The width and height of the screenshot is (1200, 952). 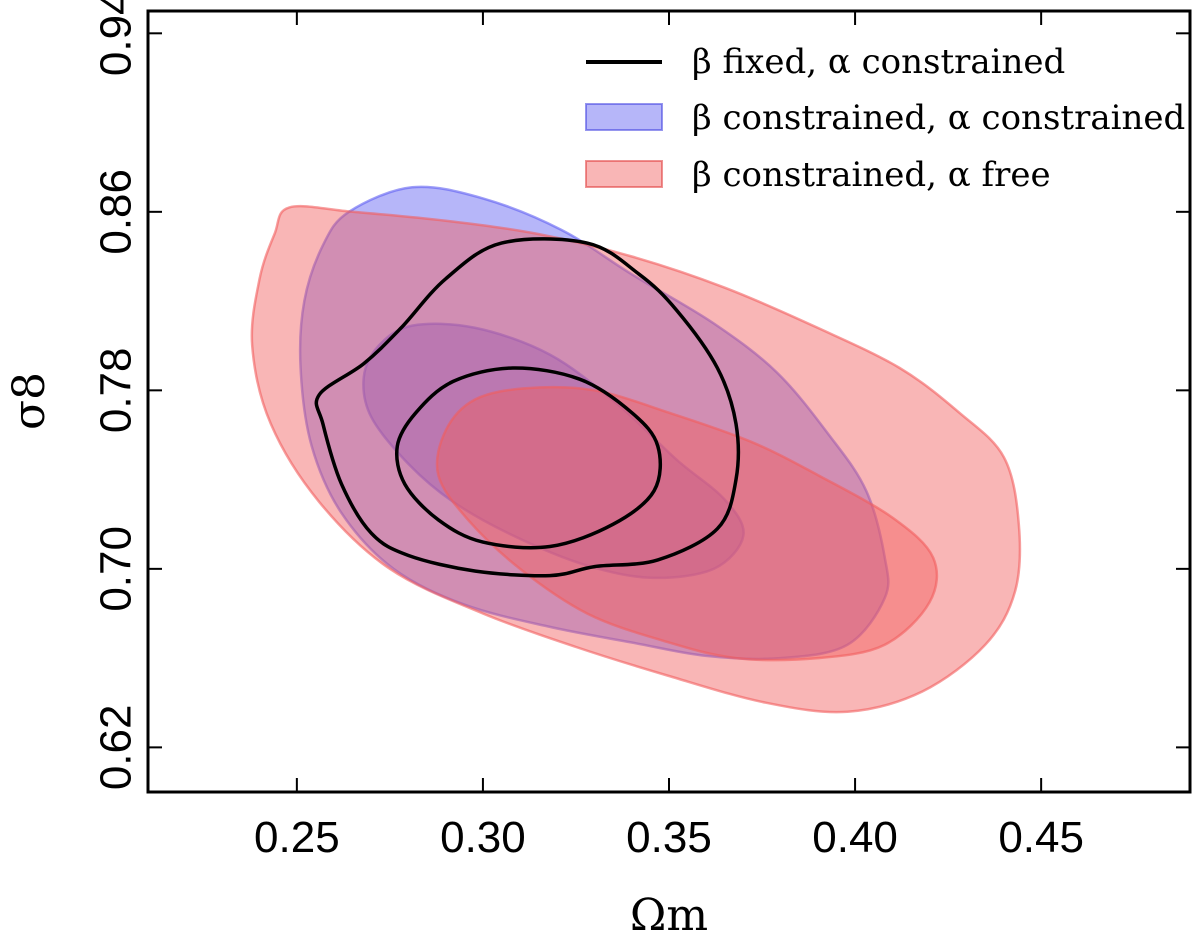 I want to click on x-tick-label: 0.30, so click(x=483, y=837).